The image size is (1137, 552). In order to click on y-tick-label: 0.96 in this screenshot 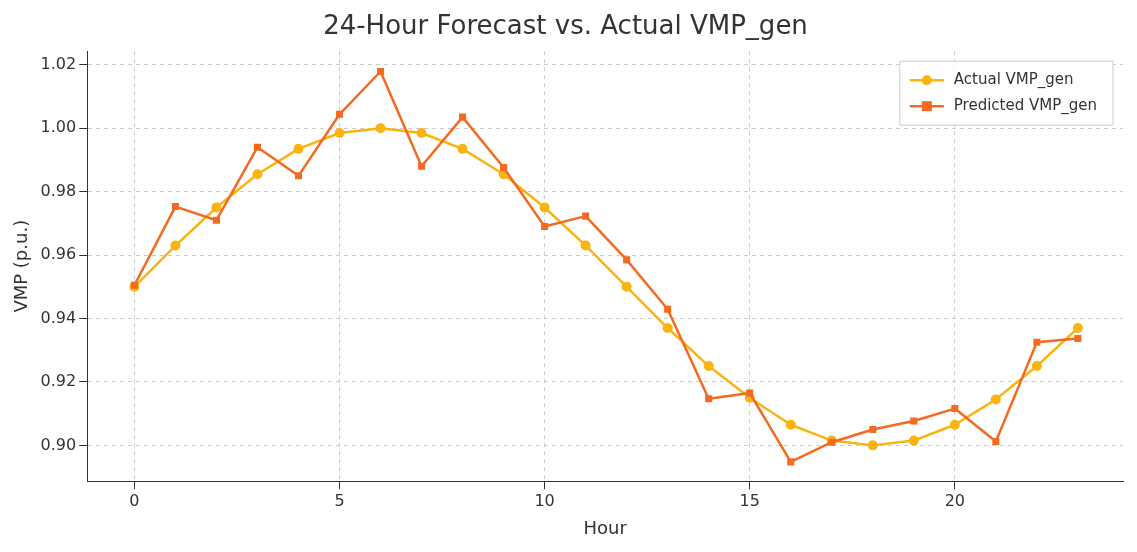, I will do `click(58, 254)`.